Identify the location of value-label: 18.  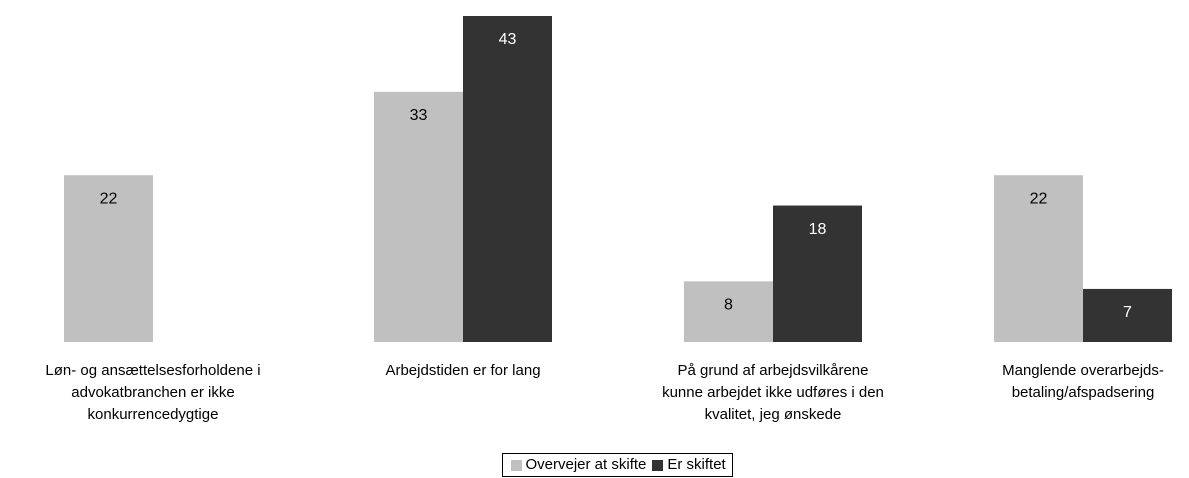
(818, 229).